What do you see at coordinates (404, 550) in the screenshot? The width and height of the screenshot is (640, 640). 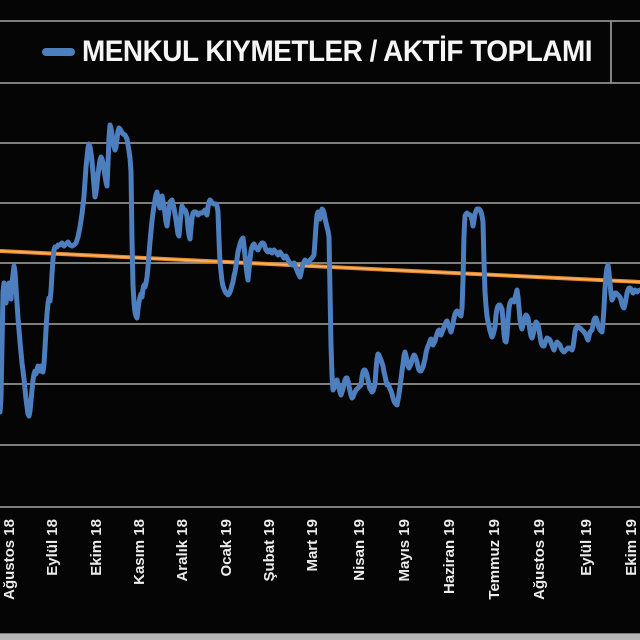 I see `x-axis-label: Mayıs 19` at bounding box center [404, 550].